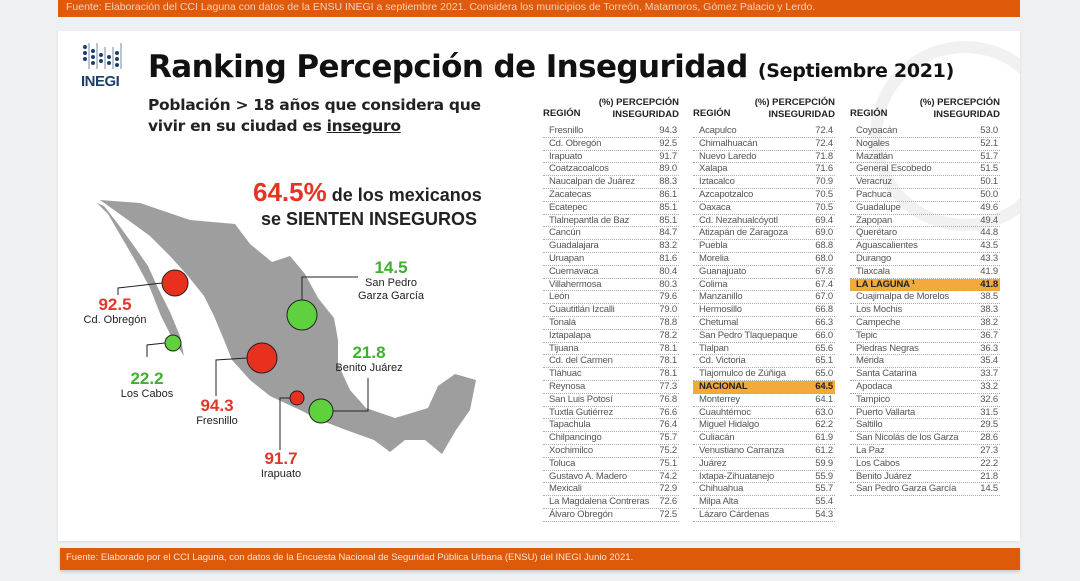 This screenshot has width=1080, height=581. What do you see at coordinates (611, 336) in the screenshot?
I see `table-row: Iztapalapa 78.2` at bounding box center [611, 336].